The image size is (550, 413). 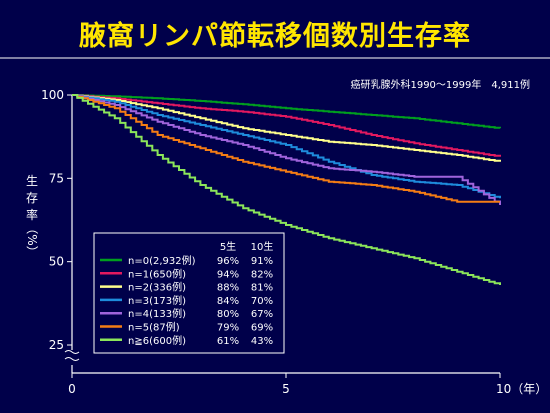 I want to click on y-label-char: （%）, so click(x=32, y=239).